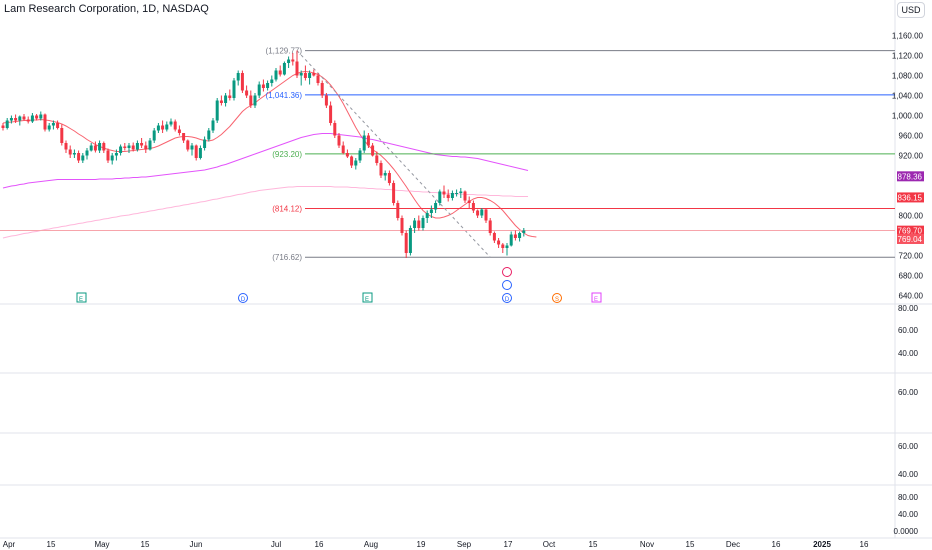 Image resolution: width=932 pixels, height=550 pixels. Describe the element at coordinates (101, 544) in the screenshot. I see `time-tick-label: May` at that location.